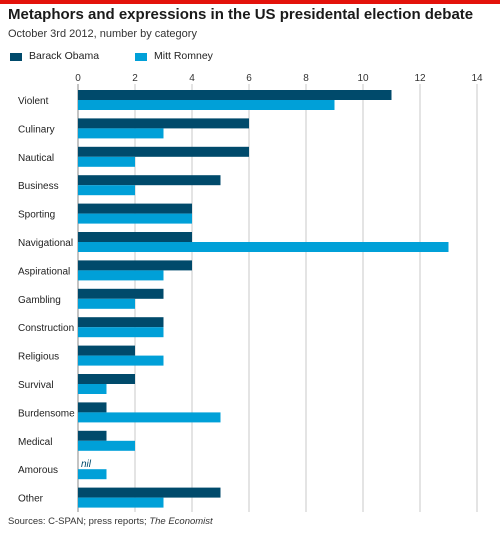  Describe the element at coordinates (44, 271) in the screenshot. I see `category-label: Aspirational` at that location.